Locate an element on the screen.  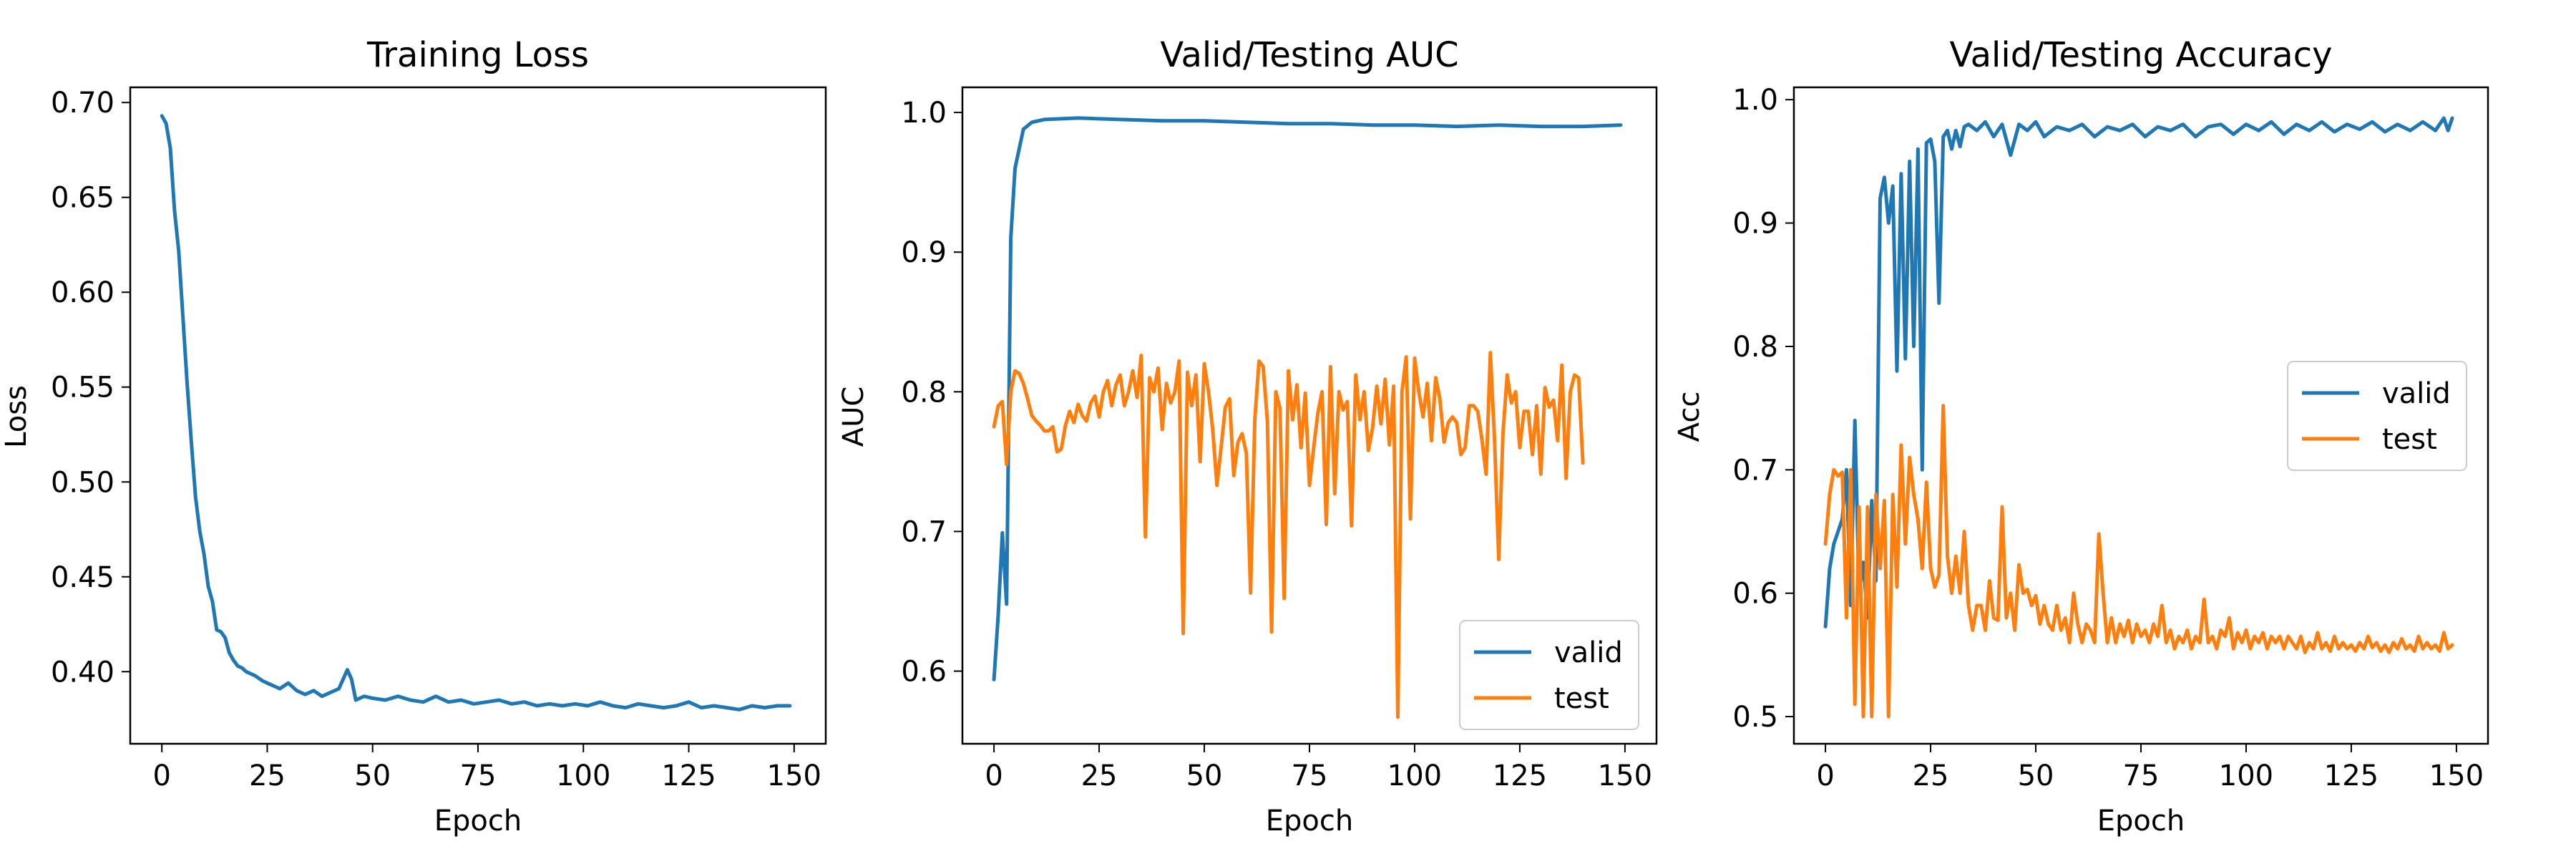
panel-title: Valid/Testing AUC is located at coordinates (1309, 55).